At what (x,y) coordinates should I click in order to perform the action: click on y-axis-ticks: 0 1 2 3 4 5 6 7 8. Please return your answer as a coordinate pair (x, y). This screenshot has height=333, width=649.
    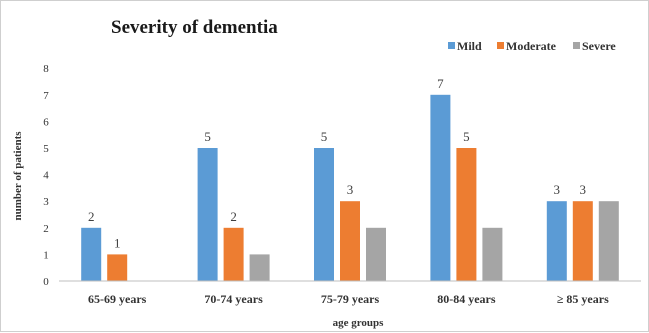
    Looking at the image, I should click on (46, 175).